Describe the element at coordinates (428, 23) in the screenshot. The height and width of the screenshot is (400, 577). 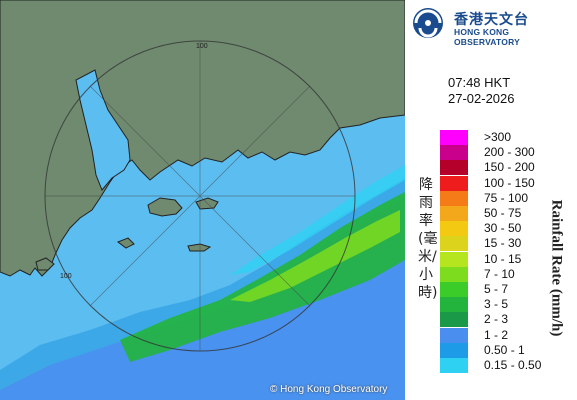
I see `observatory-emblem-icon` at that location.